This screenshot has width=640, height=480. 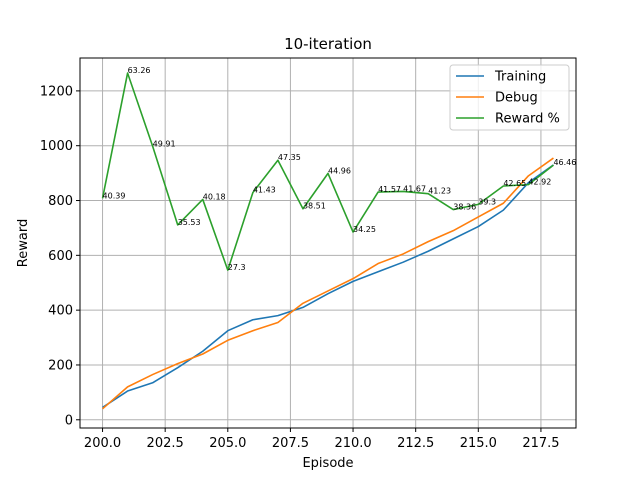 What do you see at coordinates (327, 463) in the screenshot?
I see `x-axis-label: Episode` at bounding box center [327, 463].